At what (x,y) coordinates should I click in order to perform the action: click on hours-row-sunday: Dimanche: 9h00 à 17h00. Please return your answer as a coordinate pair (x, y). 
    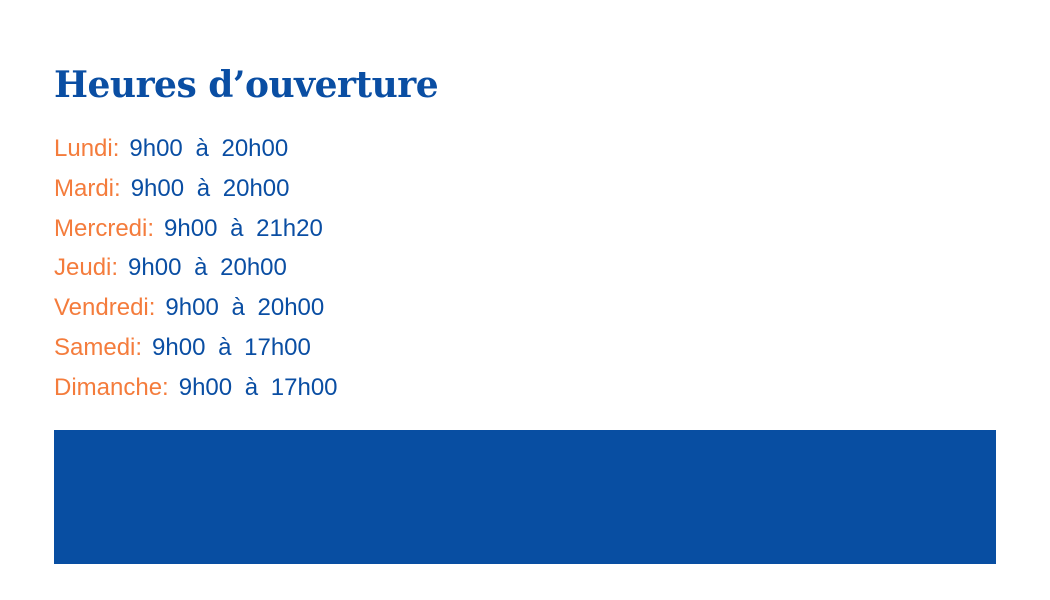
    Looking at the image, I should click on (196, 392).